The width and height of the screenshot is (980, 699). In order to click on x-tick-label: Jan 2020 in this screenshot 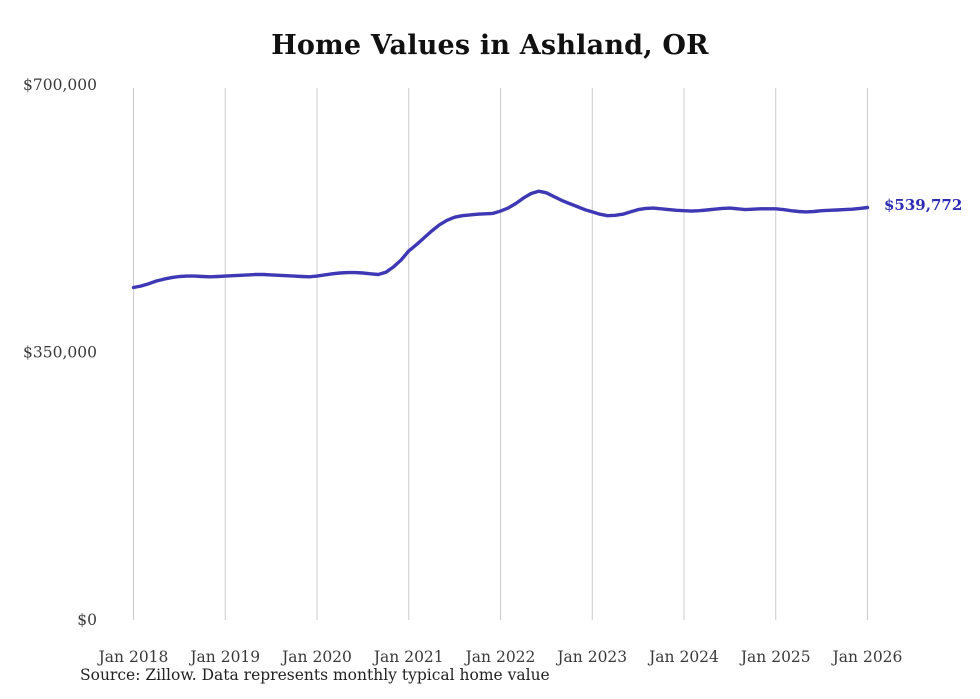, I will do `click(316, 657)`.